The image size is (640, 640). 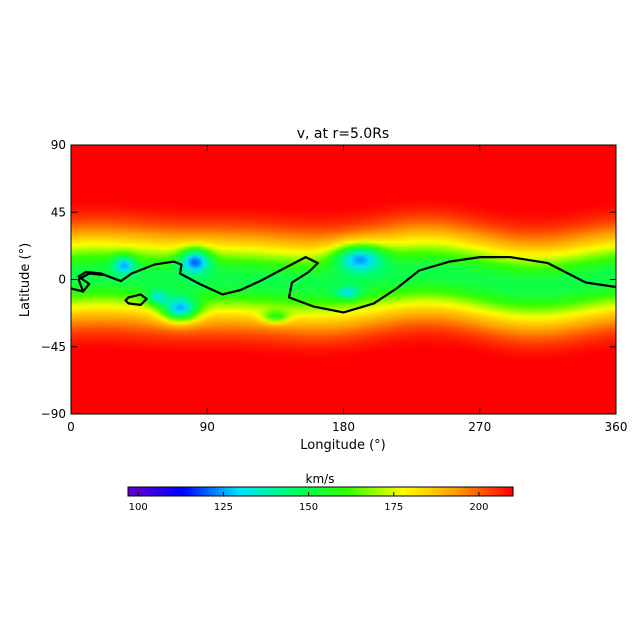 I want to click on colorbar-tick-label: 175, so click(x=393, y=507).